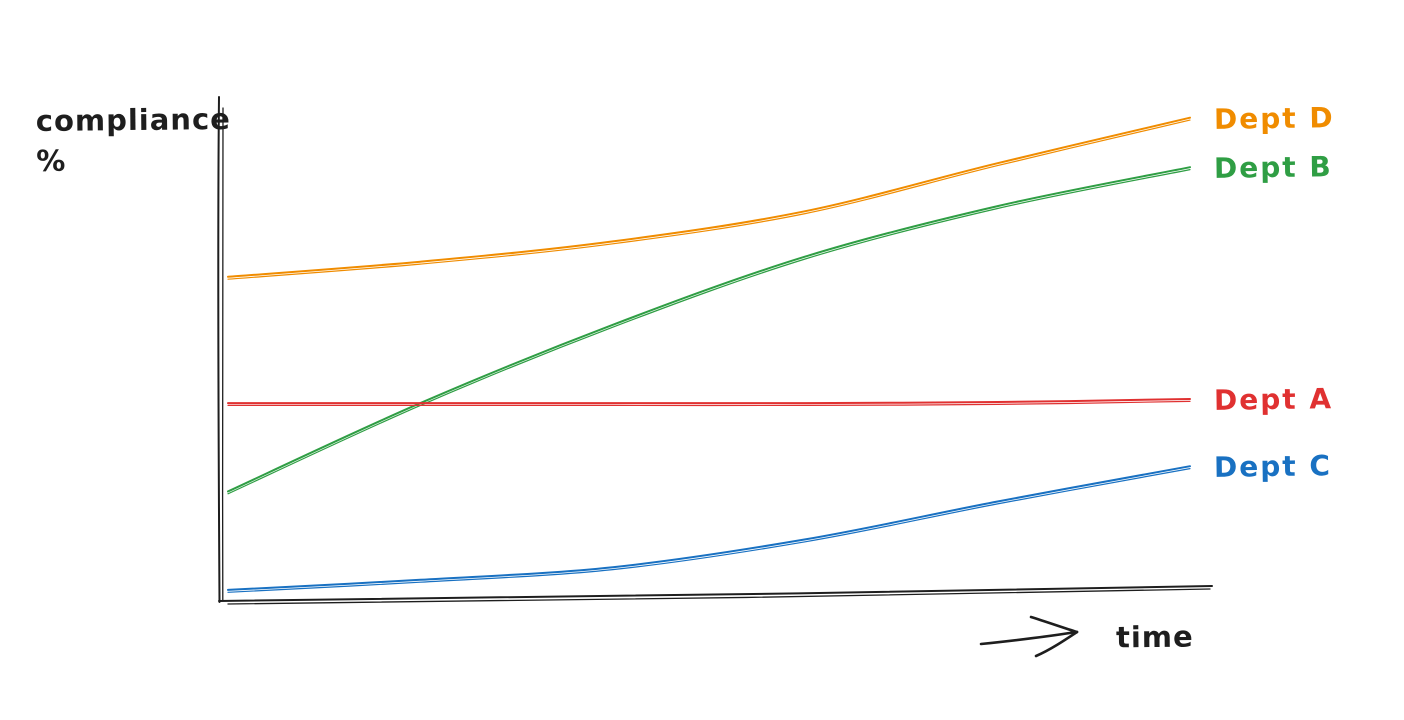  I want to click on series-line-dept-a-echo, so click(709, 403).